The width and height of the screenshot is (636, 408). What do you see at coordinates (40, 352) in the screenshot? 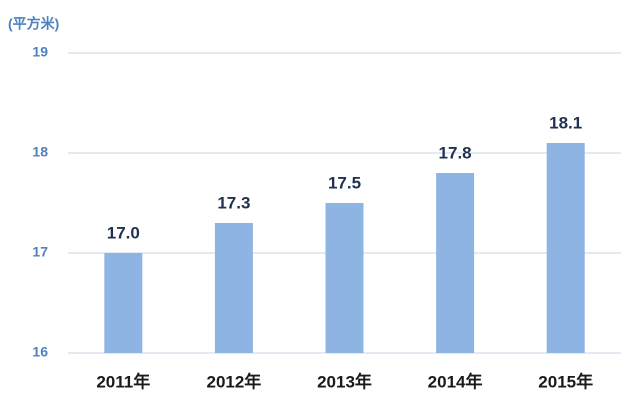
I see `y-tick-label: 16` at bounding box center [40, 352].